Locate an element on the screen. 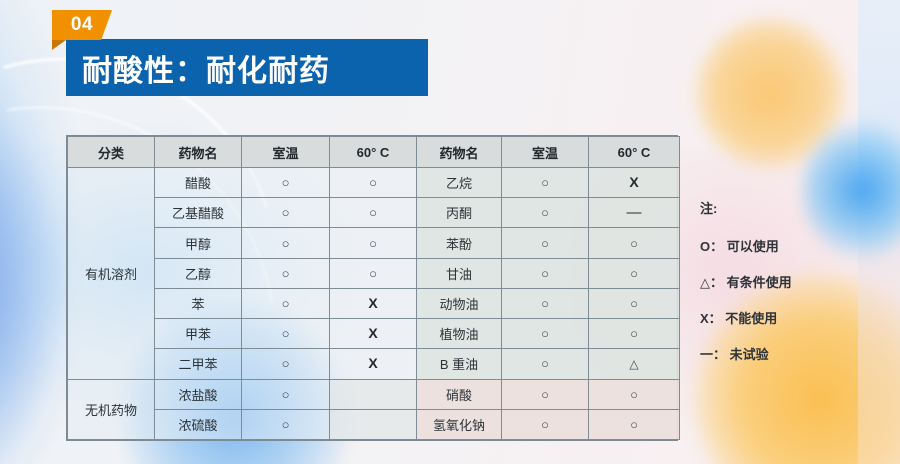  temp60-right: X is located at coordinates (634, 182).